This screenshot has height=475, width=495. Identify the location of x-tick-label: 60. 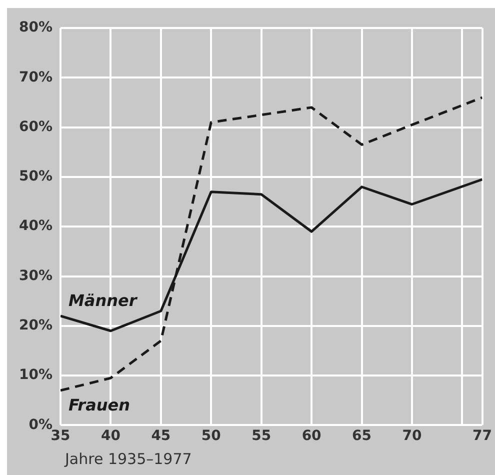
(312, 436).